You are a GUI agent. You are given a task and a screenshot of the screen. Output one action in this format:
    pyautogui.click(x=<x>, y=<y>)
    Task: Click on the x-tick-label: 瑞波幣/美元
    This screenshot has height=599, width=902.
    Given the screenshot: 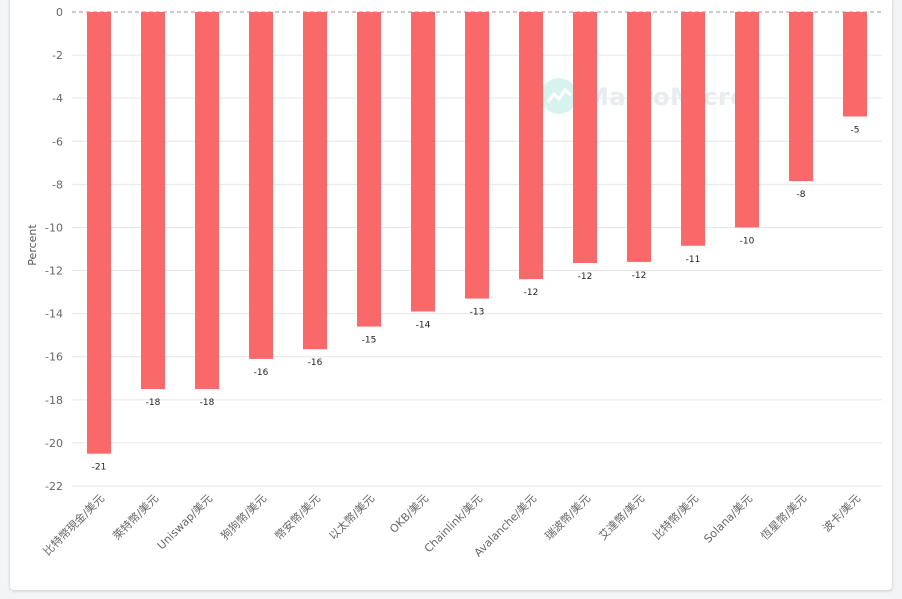 What is the action you would take?
    pyautogui.click(x=567, y=516)
    